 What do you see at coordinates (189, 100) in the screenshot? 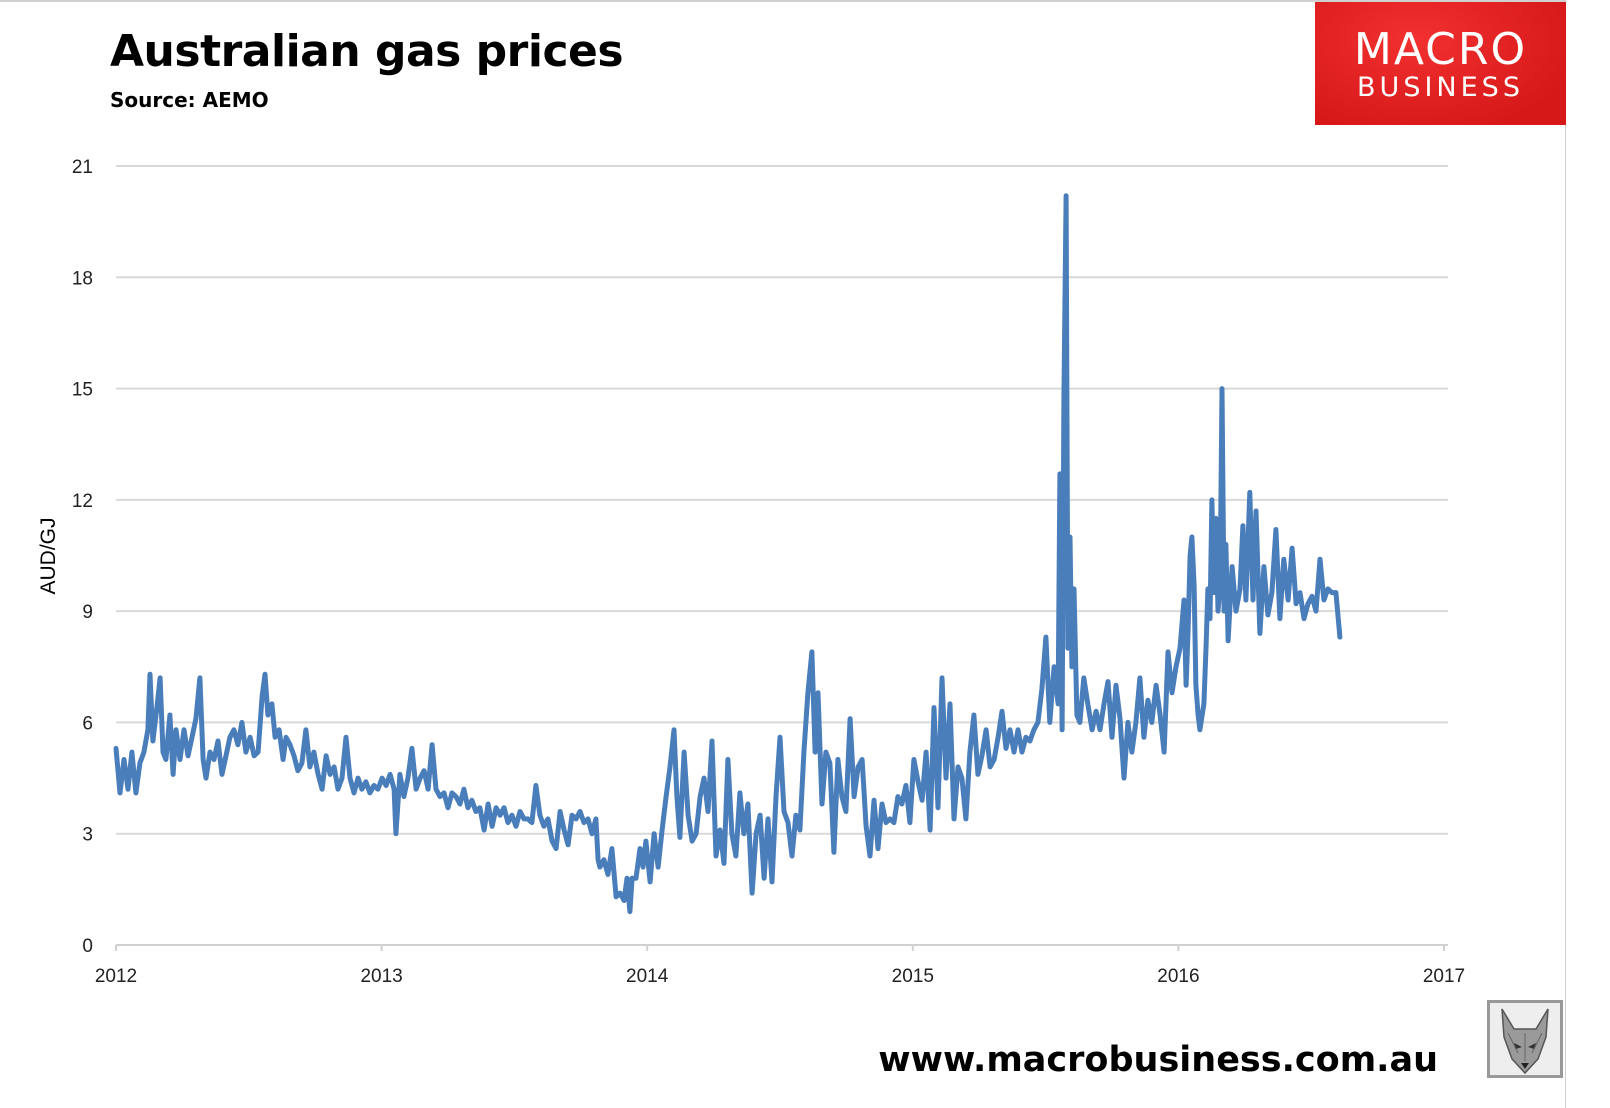
I see `chart-source: Source: AEMO` at bounding box center [189, 100].